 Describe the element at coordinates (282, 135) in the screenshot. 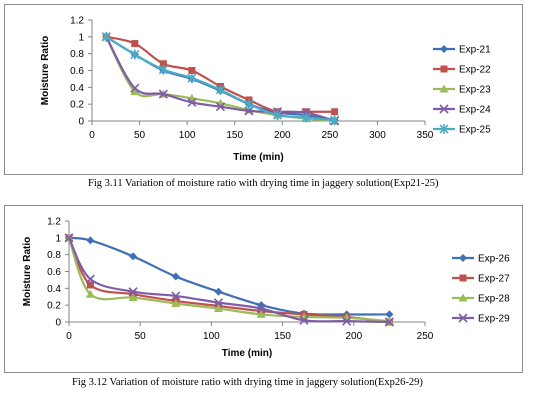

I see `x-tick-label: 200` at that location.